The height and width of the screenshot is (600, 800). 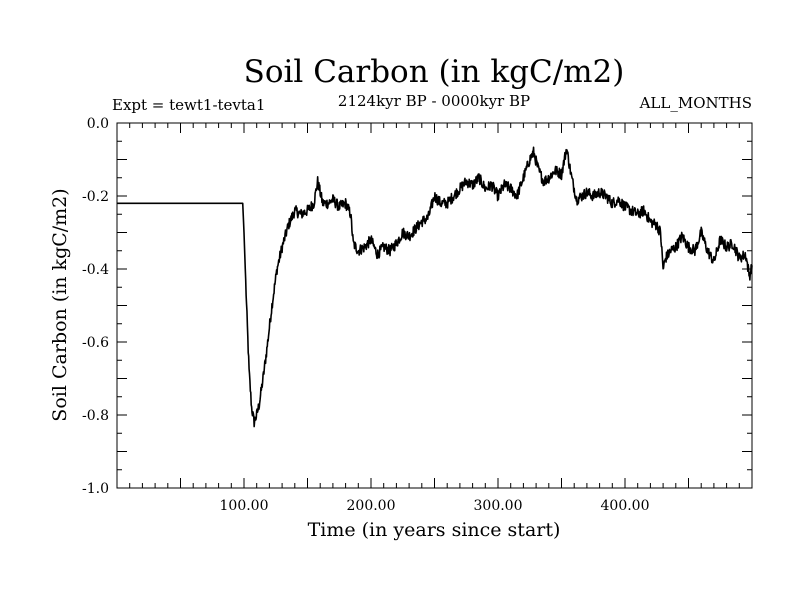 What do you see at coordinates (434, 72) in the screenshot?
I see `chart-title: Soil Carbon (in kgC/m2)` at bounding box center [434, 72].